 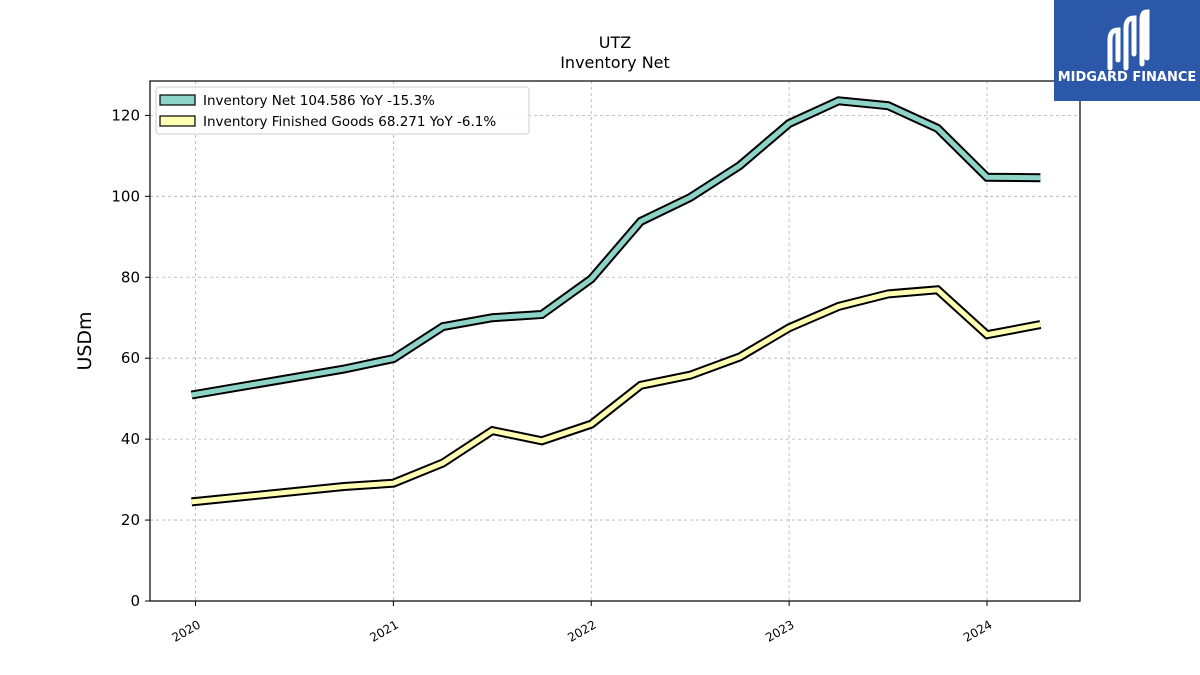 I want to click on x-axis: 2020 2021 2022 2023 2024, so click(x=582, y=623).